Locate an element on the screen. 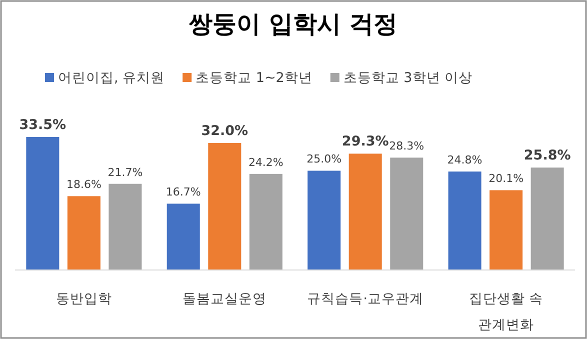 The image size is (587, 339). data-label: 18.6% is located at coordinates (84, 185).